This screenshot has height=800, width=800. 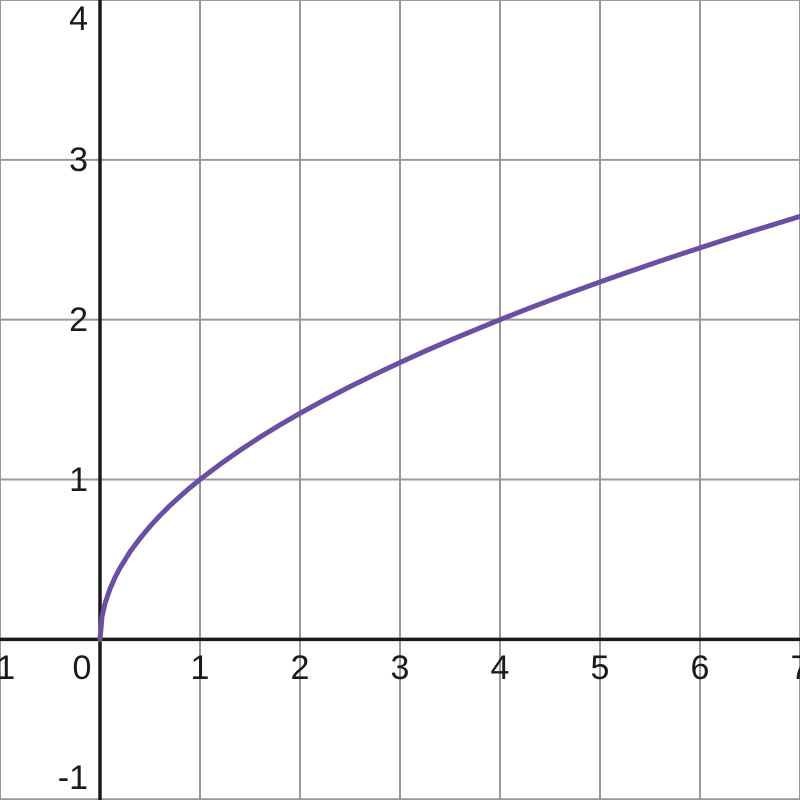 What do you see at coordinates (500, 668) in the screenshot?
I see `x-axis-tick-label: 4` at bounding box center [500, 668].